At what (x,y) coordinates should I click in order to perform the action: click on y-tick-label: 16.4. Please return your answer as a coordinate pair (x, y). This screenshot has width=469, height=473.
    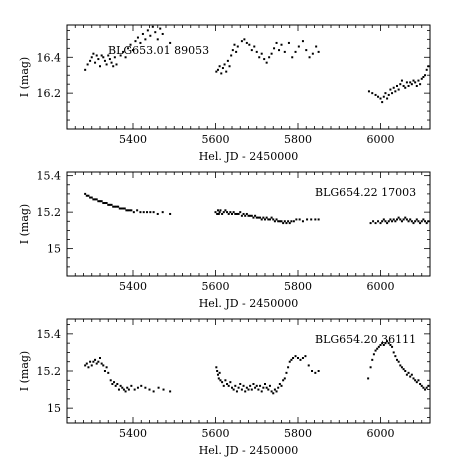
    Looking at the image, I should click on (49, 57).